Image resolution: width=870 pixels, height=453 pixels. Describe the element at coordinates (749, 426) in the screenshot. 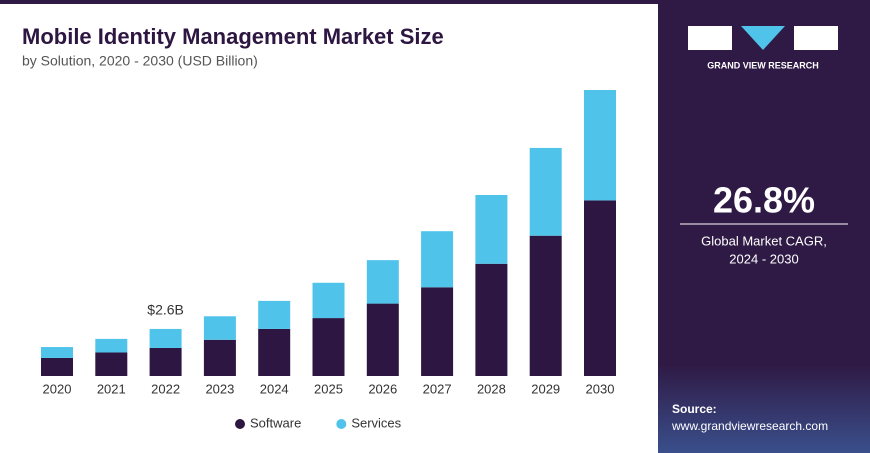

I see `source-url: www.grandviewresearch.com` at that location.